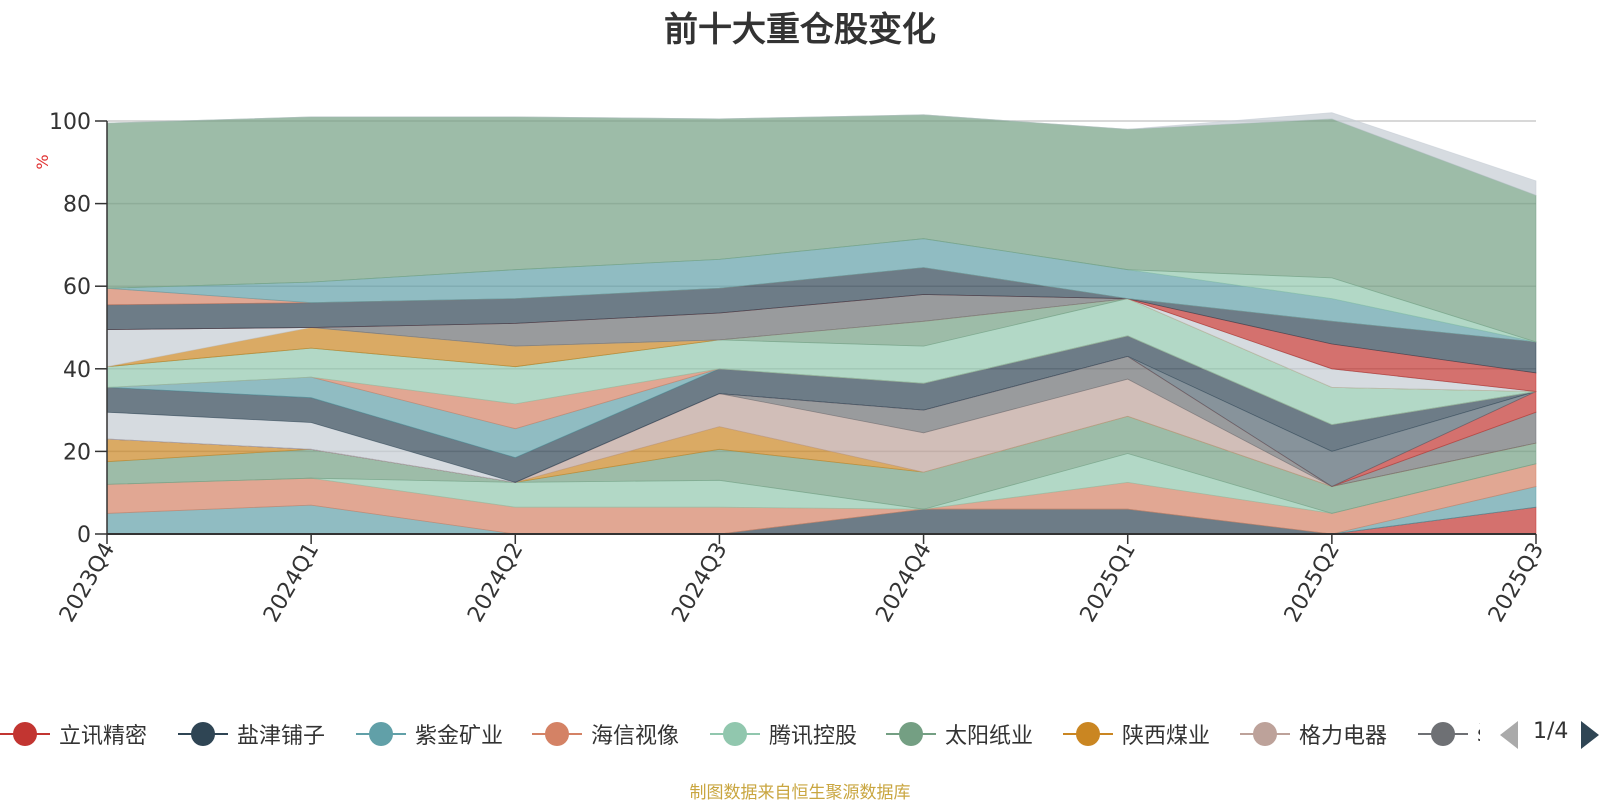 The image size is (1600, 803). I want to click on legend-item: 海信视像, so click(605, 734).